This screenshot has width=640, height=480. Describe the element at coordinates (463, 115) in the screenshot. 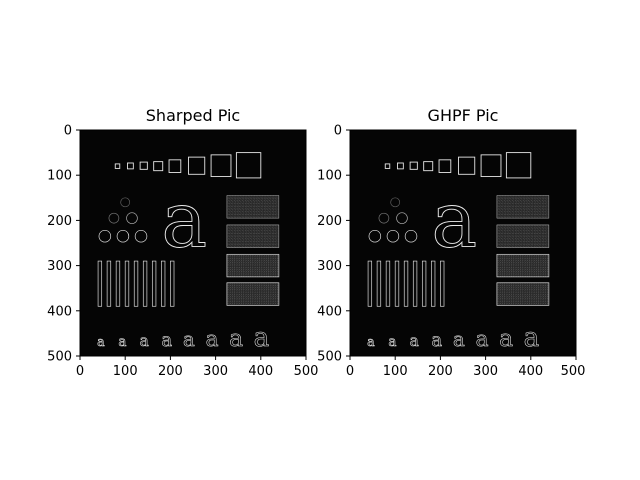

I see `panel-title: GHPF Pic` at that location.